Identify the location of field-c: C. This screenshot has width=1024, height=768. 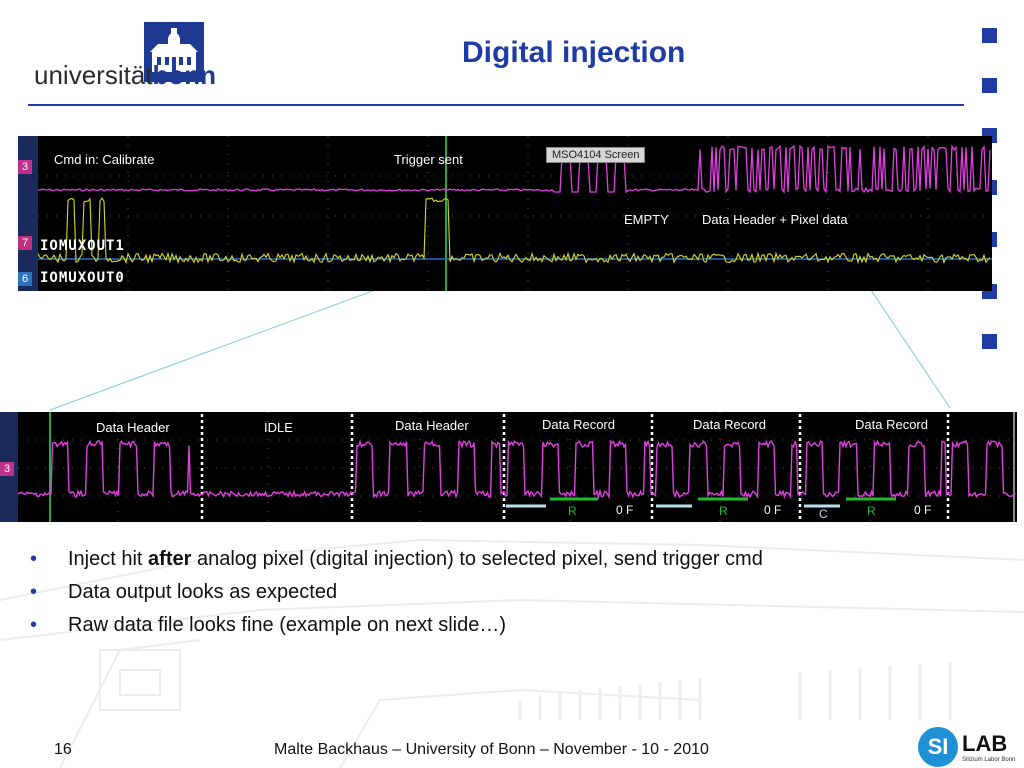
(823, 514).